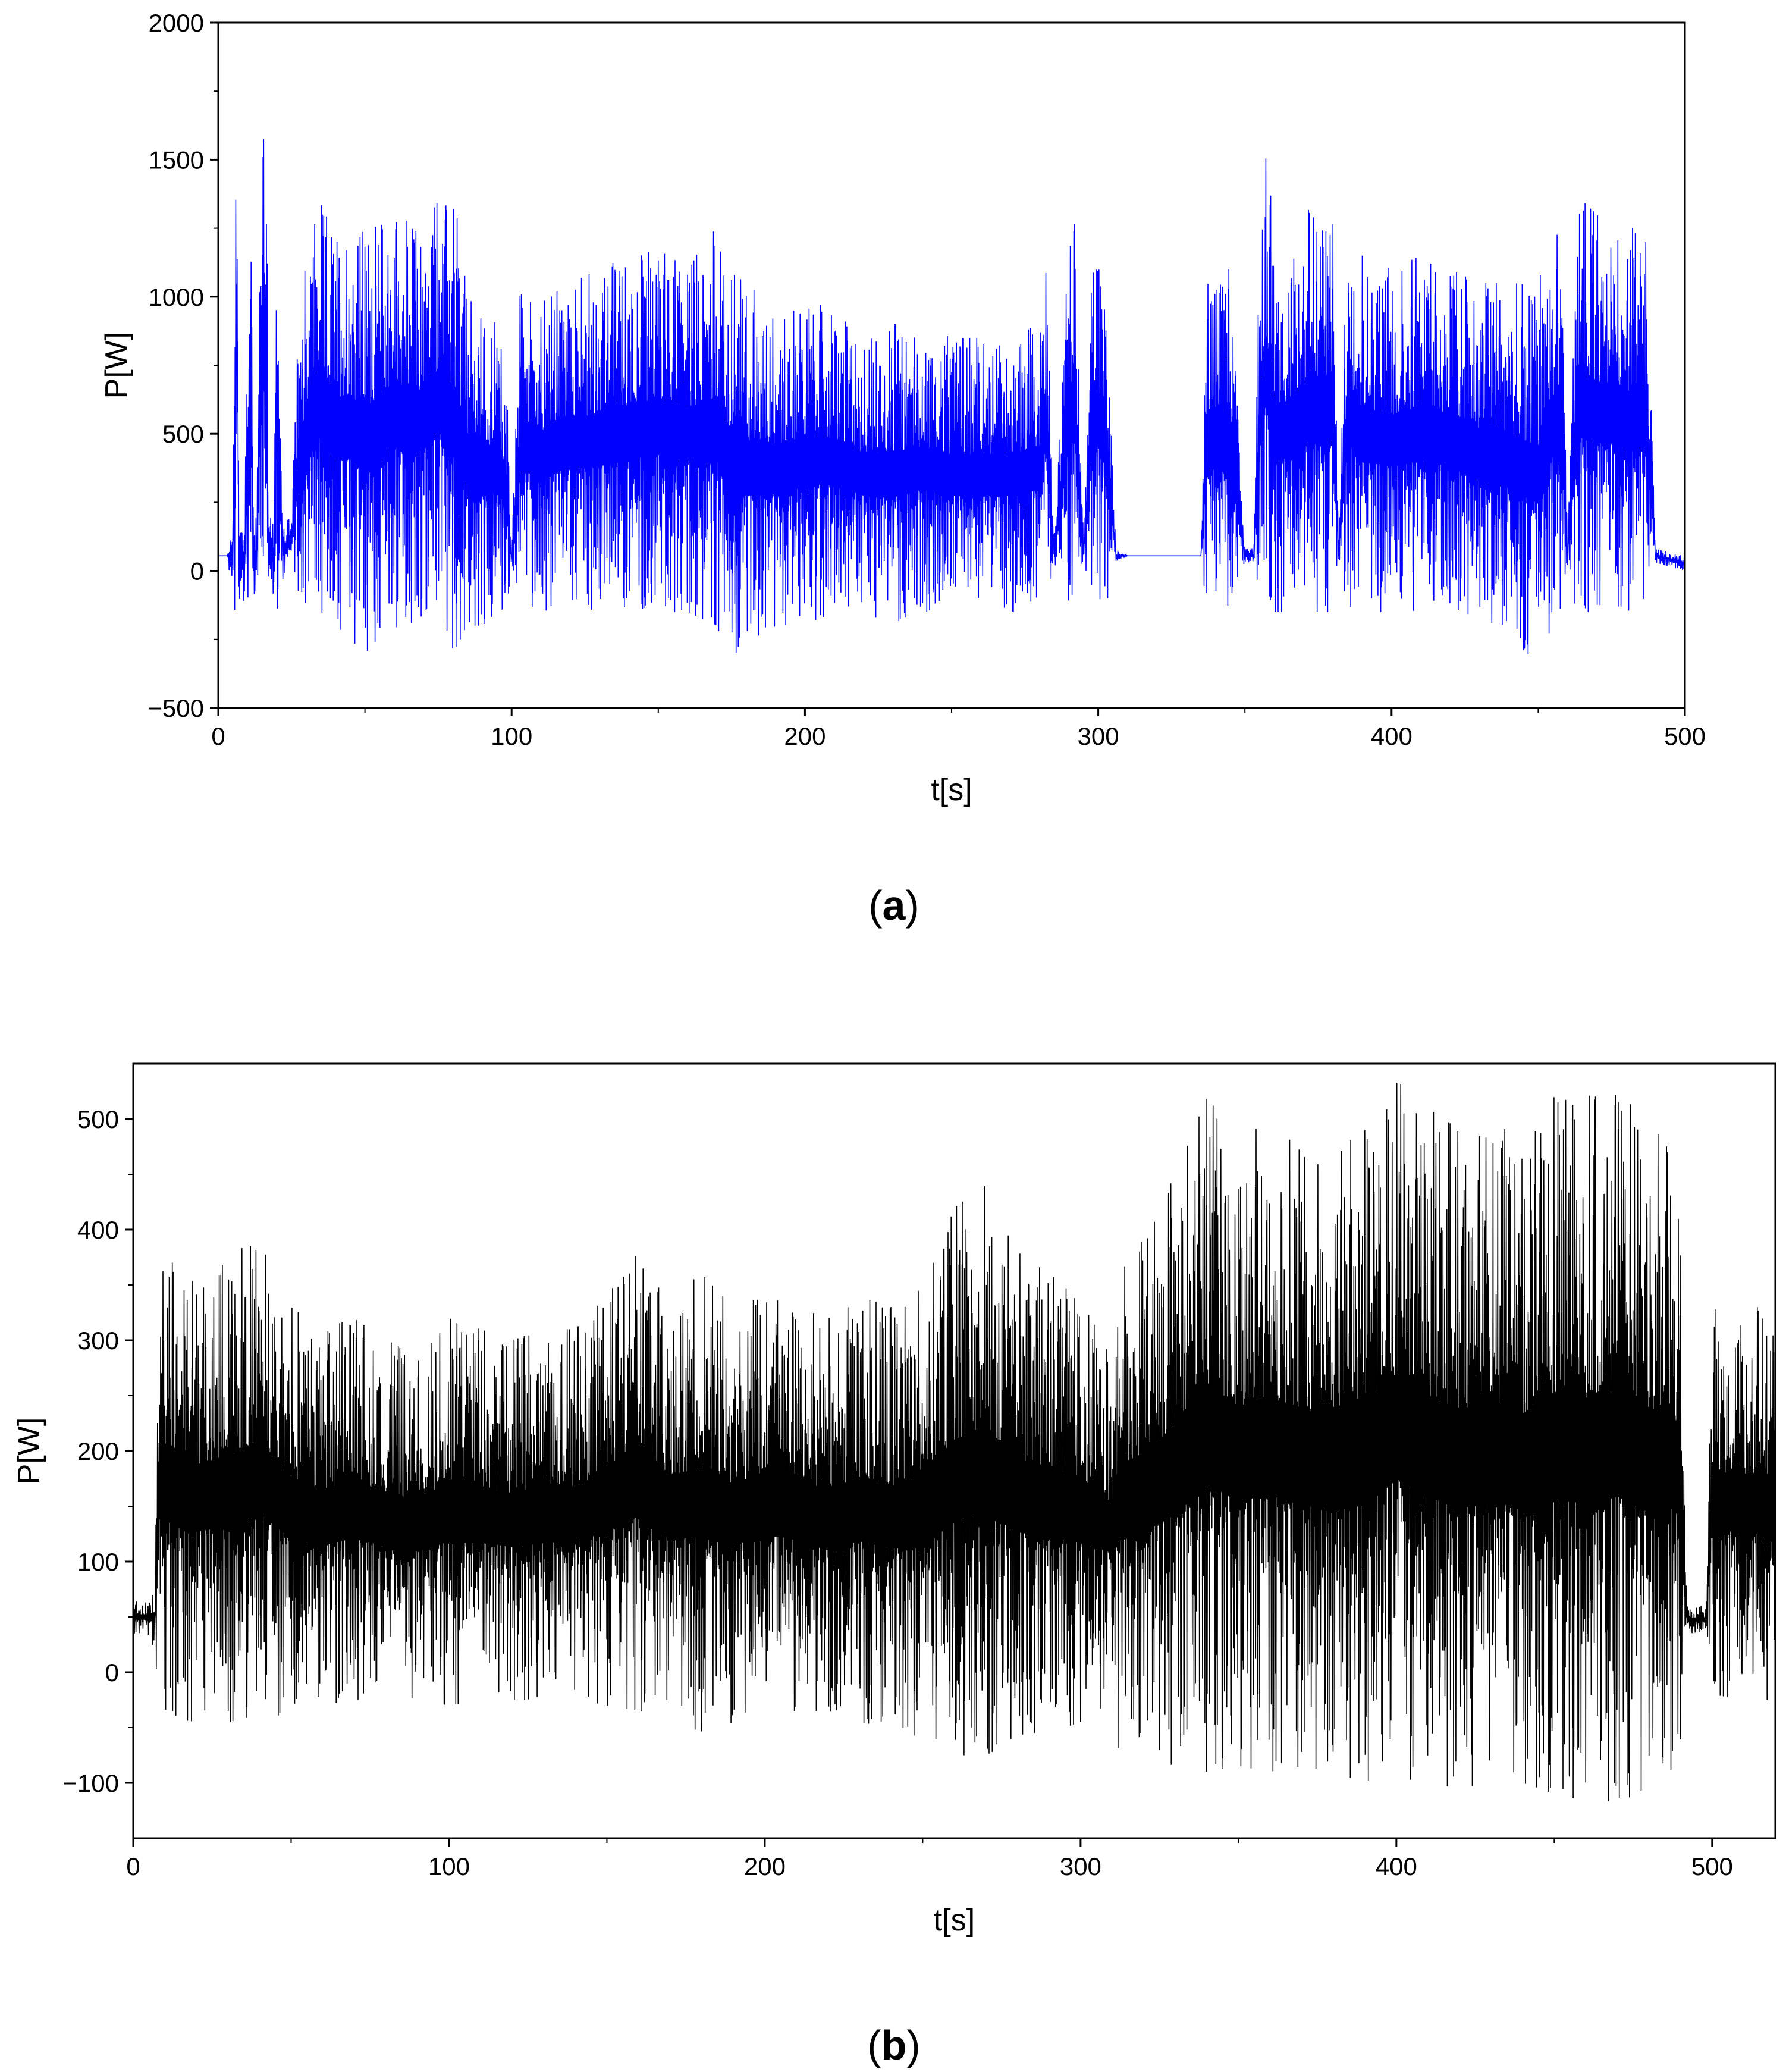  I want to click on panel-b-caption-letter: b, so click(894, 2045).